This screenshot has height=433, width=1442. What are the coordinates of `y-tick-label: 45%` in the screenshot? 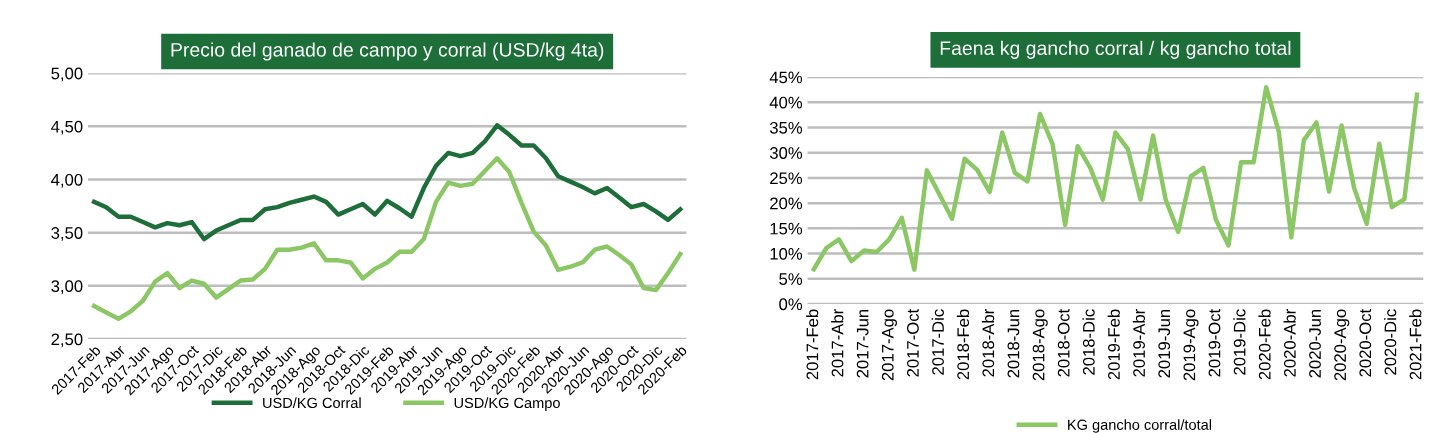 It's located at (786, 77).